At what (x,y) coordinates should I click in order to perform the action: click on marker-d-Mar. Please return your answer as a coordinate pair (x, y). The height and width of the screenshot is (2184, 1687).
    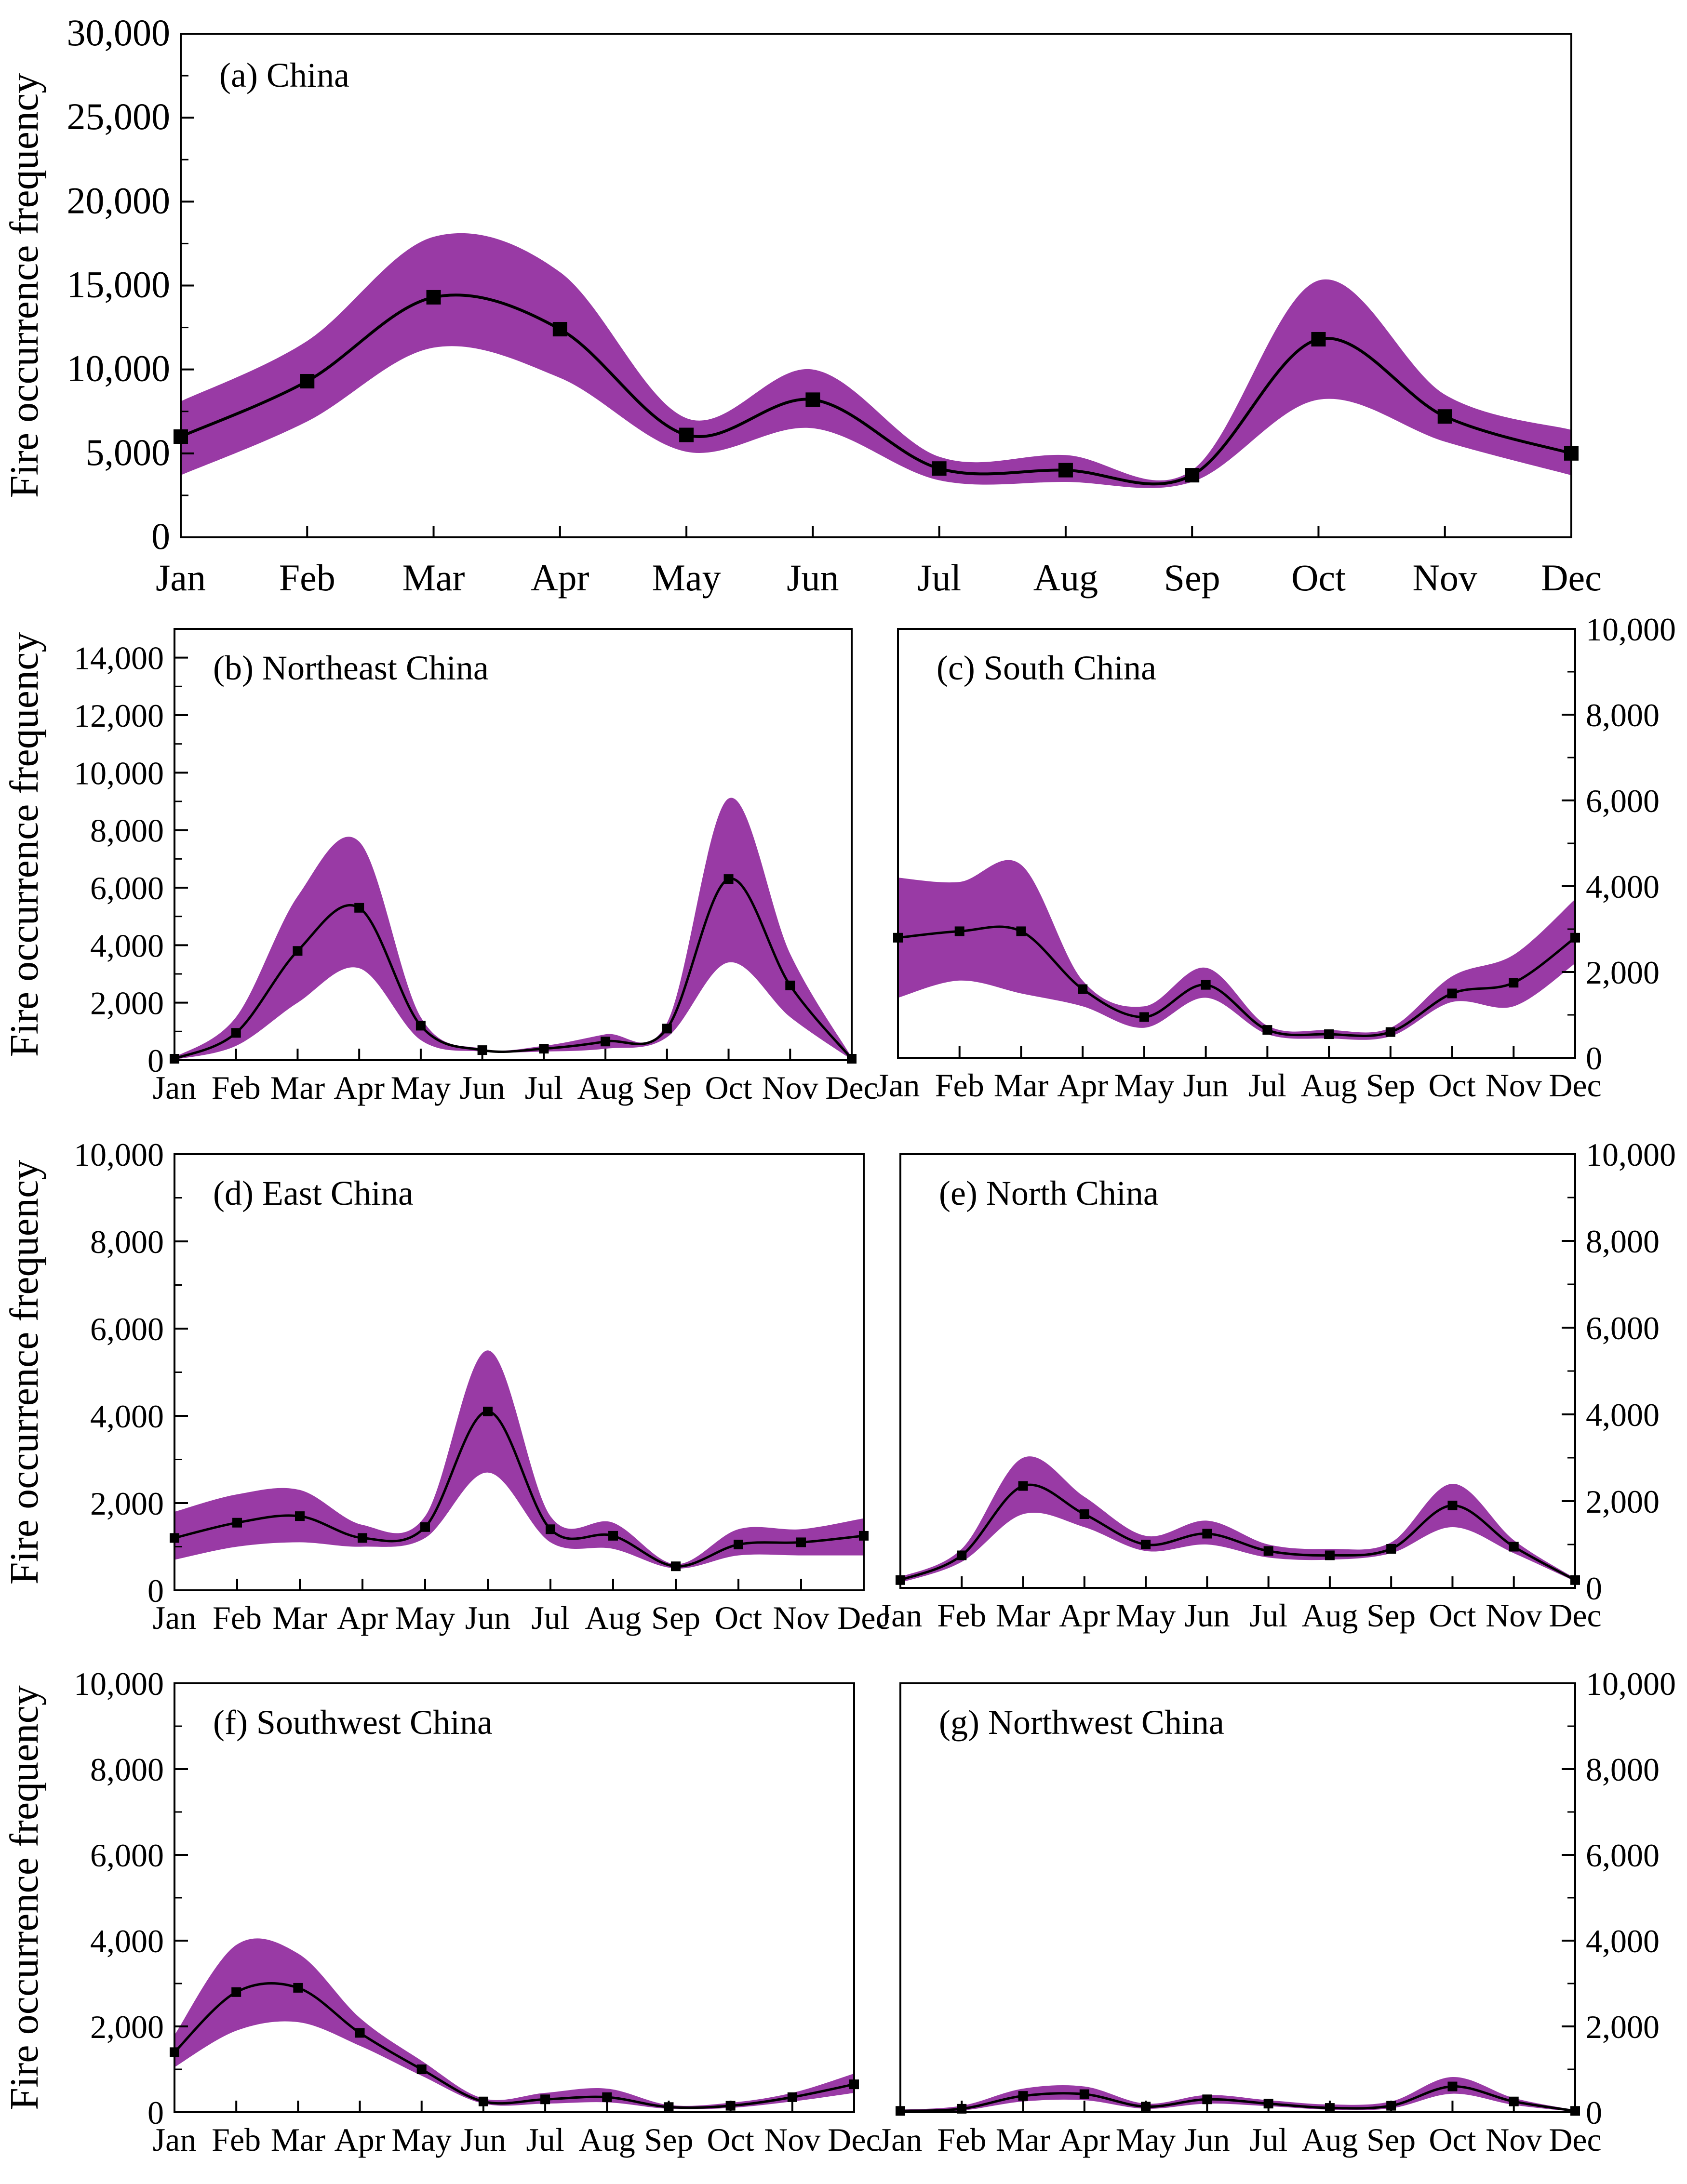
    Looking at the image, I should click on (300, 1516).